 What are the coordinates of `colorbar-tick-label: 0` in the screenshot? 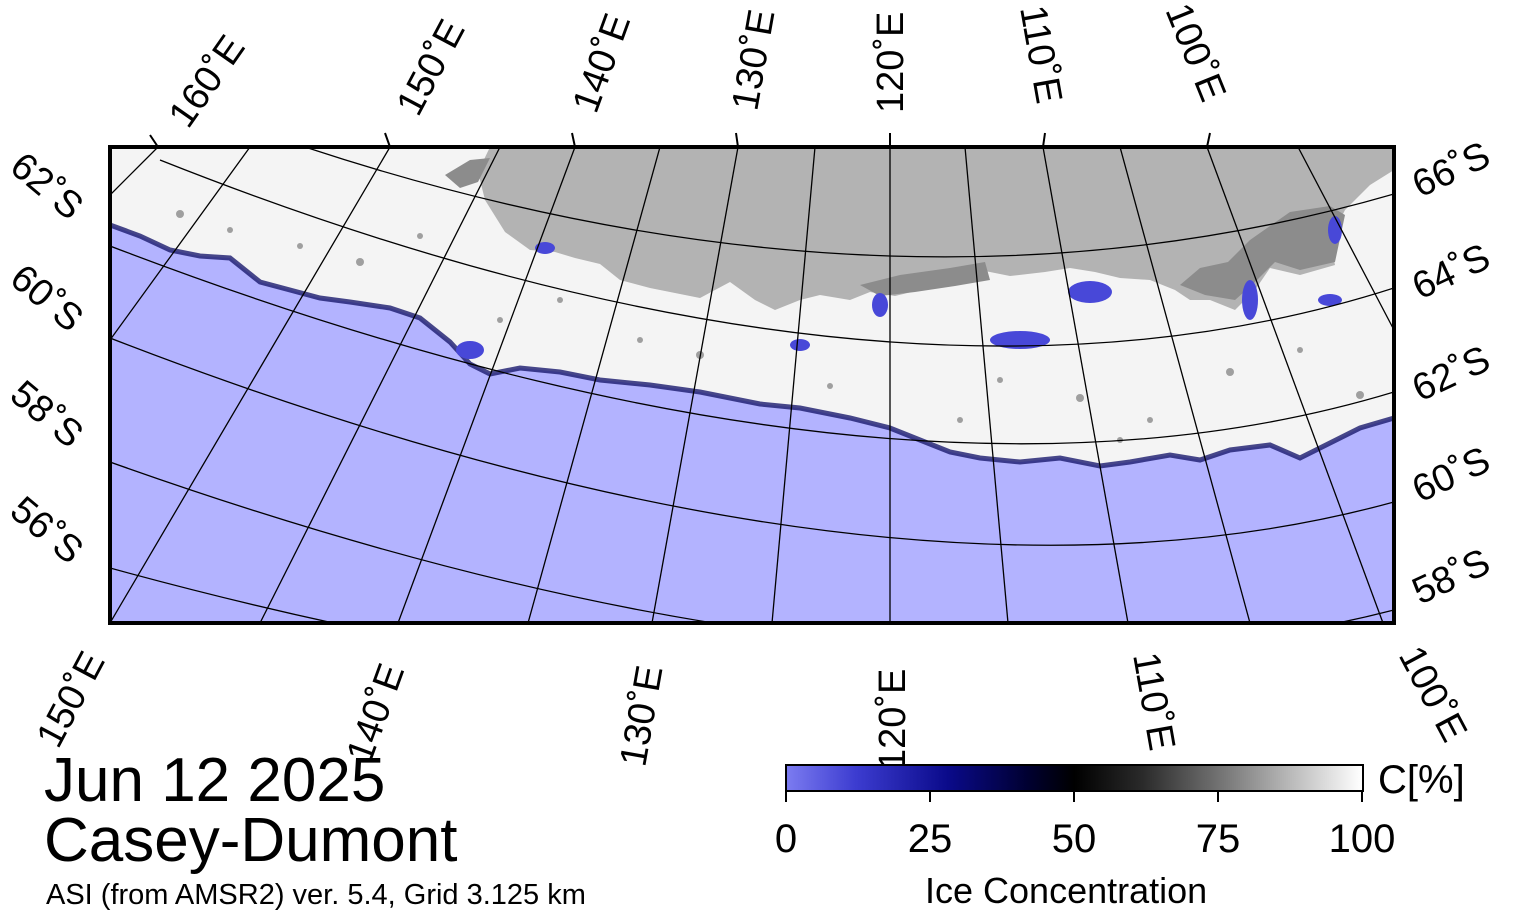 It's located at (786, 839).